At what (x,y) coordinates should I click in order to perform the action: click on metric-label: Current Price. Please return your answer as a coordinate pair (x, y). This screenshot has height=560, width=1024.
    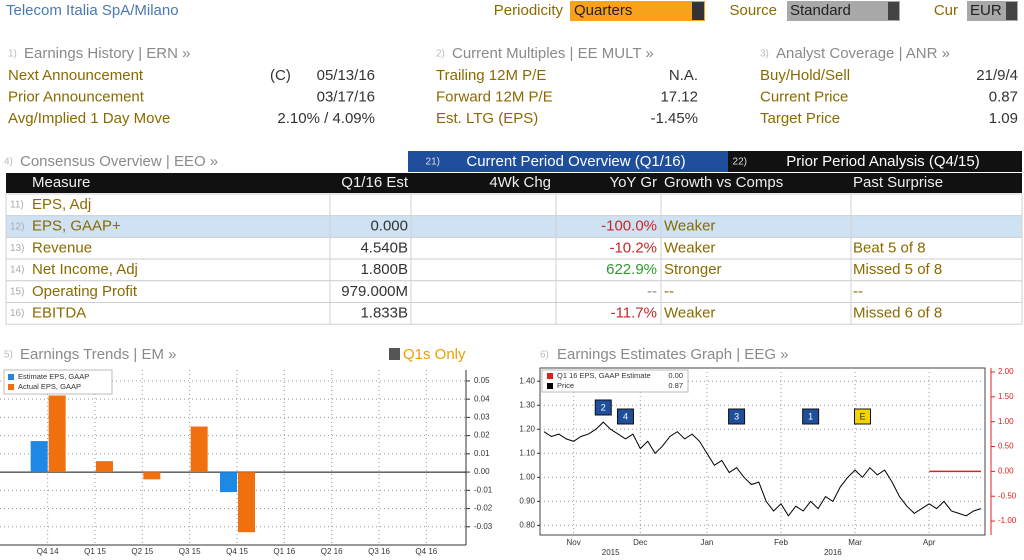
    Looking at the image, I should click on (804, 96).